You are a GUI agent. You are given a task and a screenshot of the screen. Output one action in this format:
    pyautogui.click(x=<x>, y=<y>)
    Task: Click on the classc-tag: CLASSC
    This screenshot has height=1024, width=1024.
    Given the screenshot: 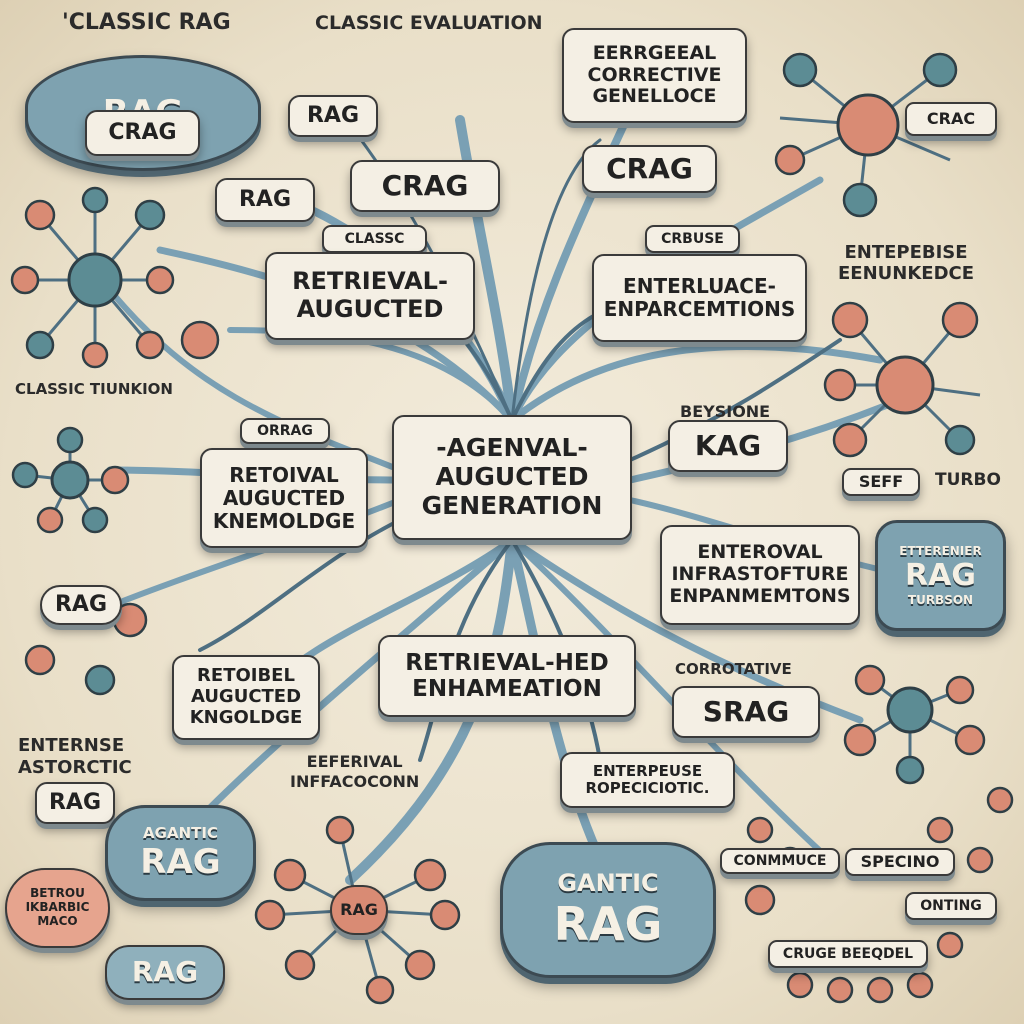 What is the action you would take?
    pyautogui.click(x=374, y=239)
    